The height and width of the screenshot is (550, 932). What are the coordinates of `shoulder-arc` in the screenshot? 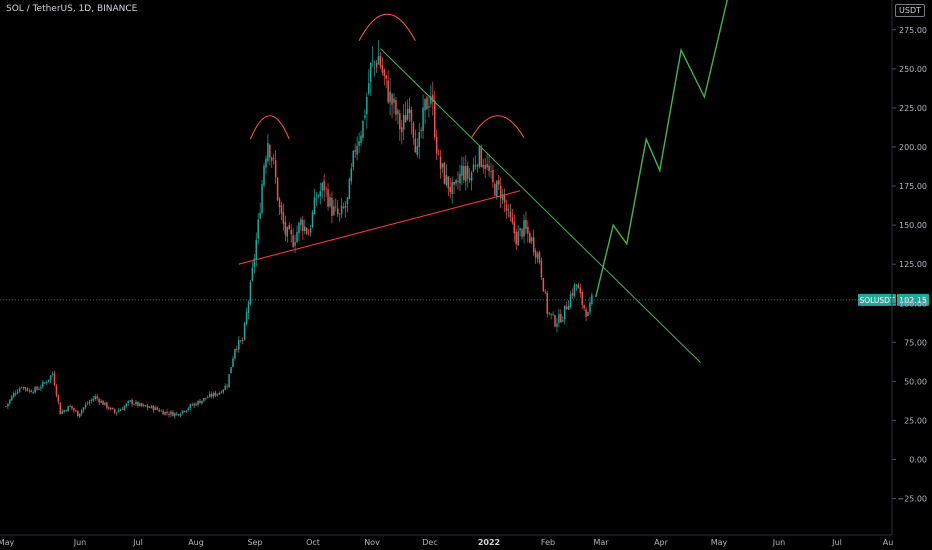 It's located at (269, 127).